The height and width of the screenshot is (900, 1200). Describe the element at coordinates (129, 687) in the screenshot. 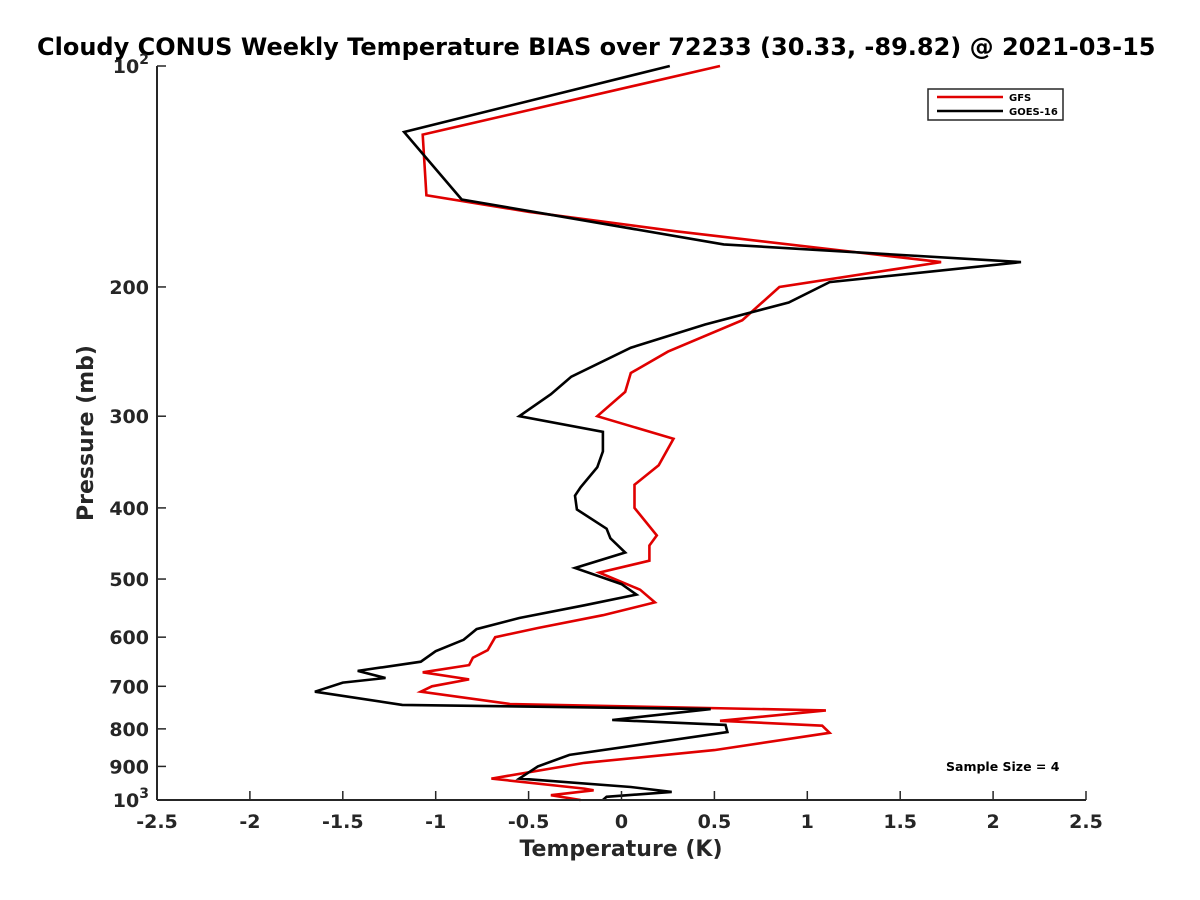

I see `y-tick-label: 700` at that location.